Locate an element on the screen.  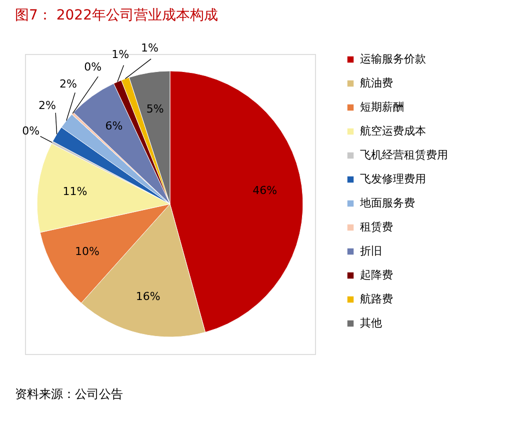
legend-label: 飞发修理费用 is located at coordinates (393, 179).